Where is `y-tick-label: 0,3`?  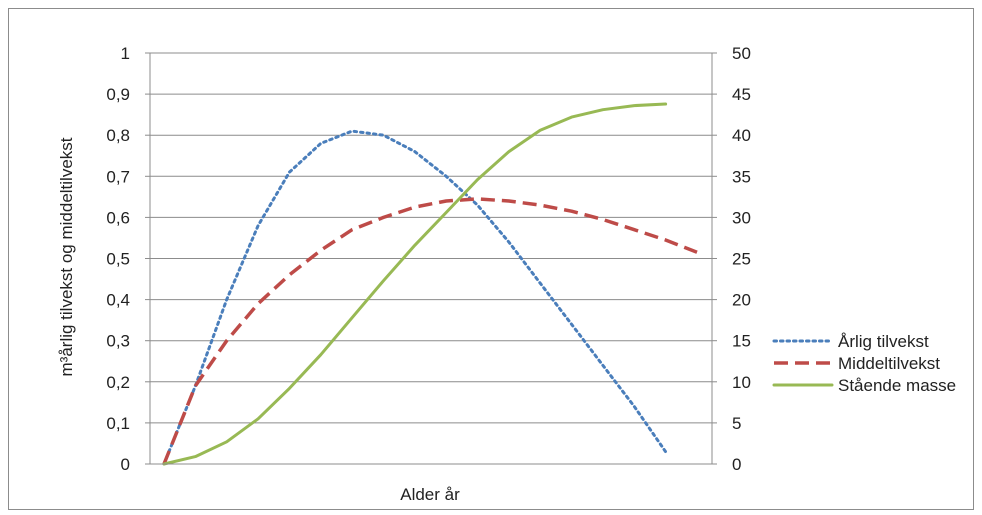
y-tick-label: 0,3 is located at coordinates (118, 341).